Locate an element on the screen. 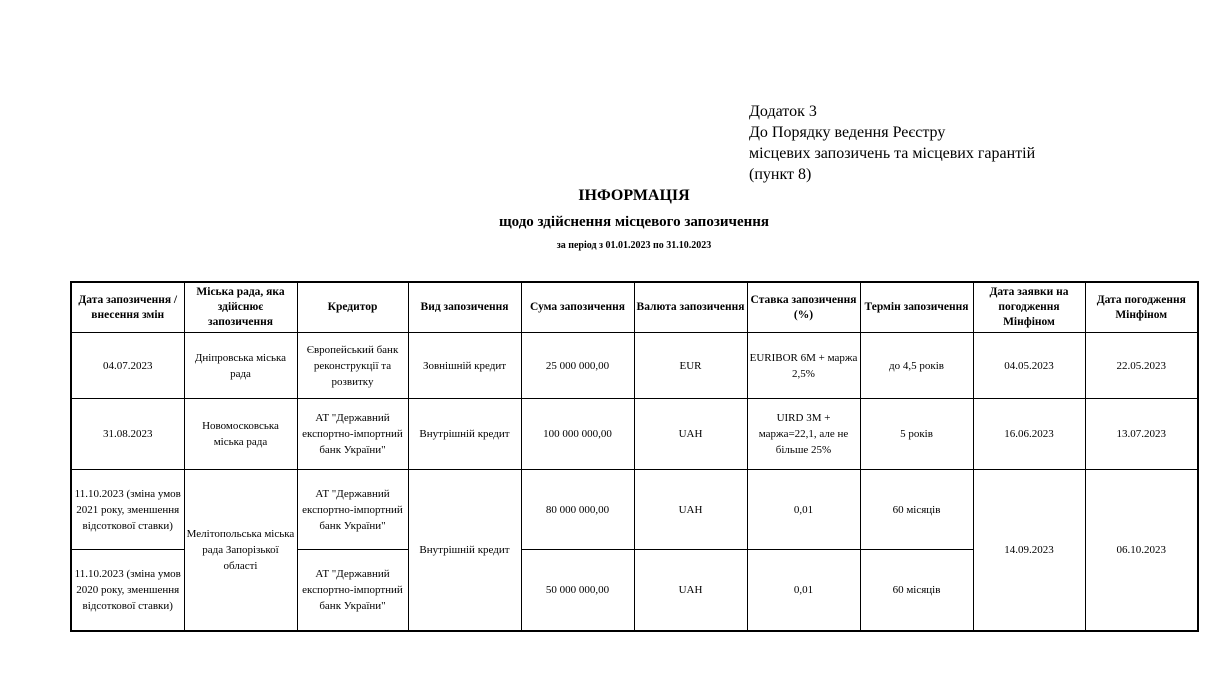 The image size is (1227, 673). cell-amount: 25 000 000,00 is located at coordinates (577, 365).